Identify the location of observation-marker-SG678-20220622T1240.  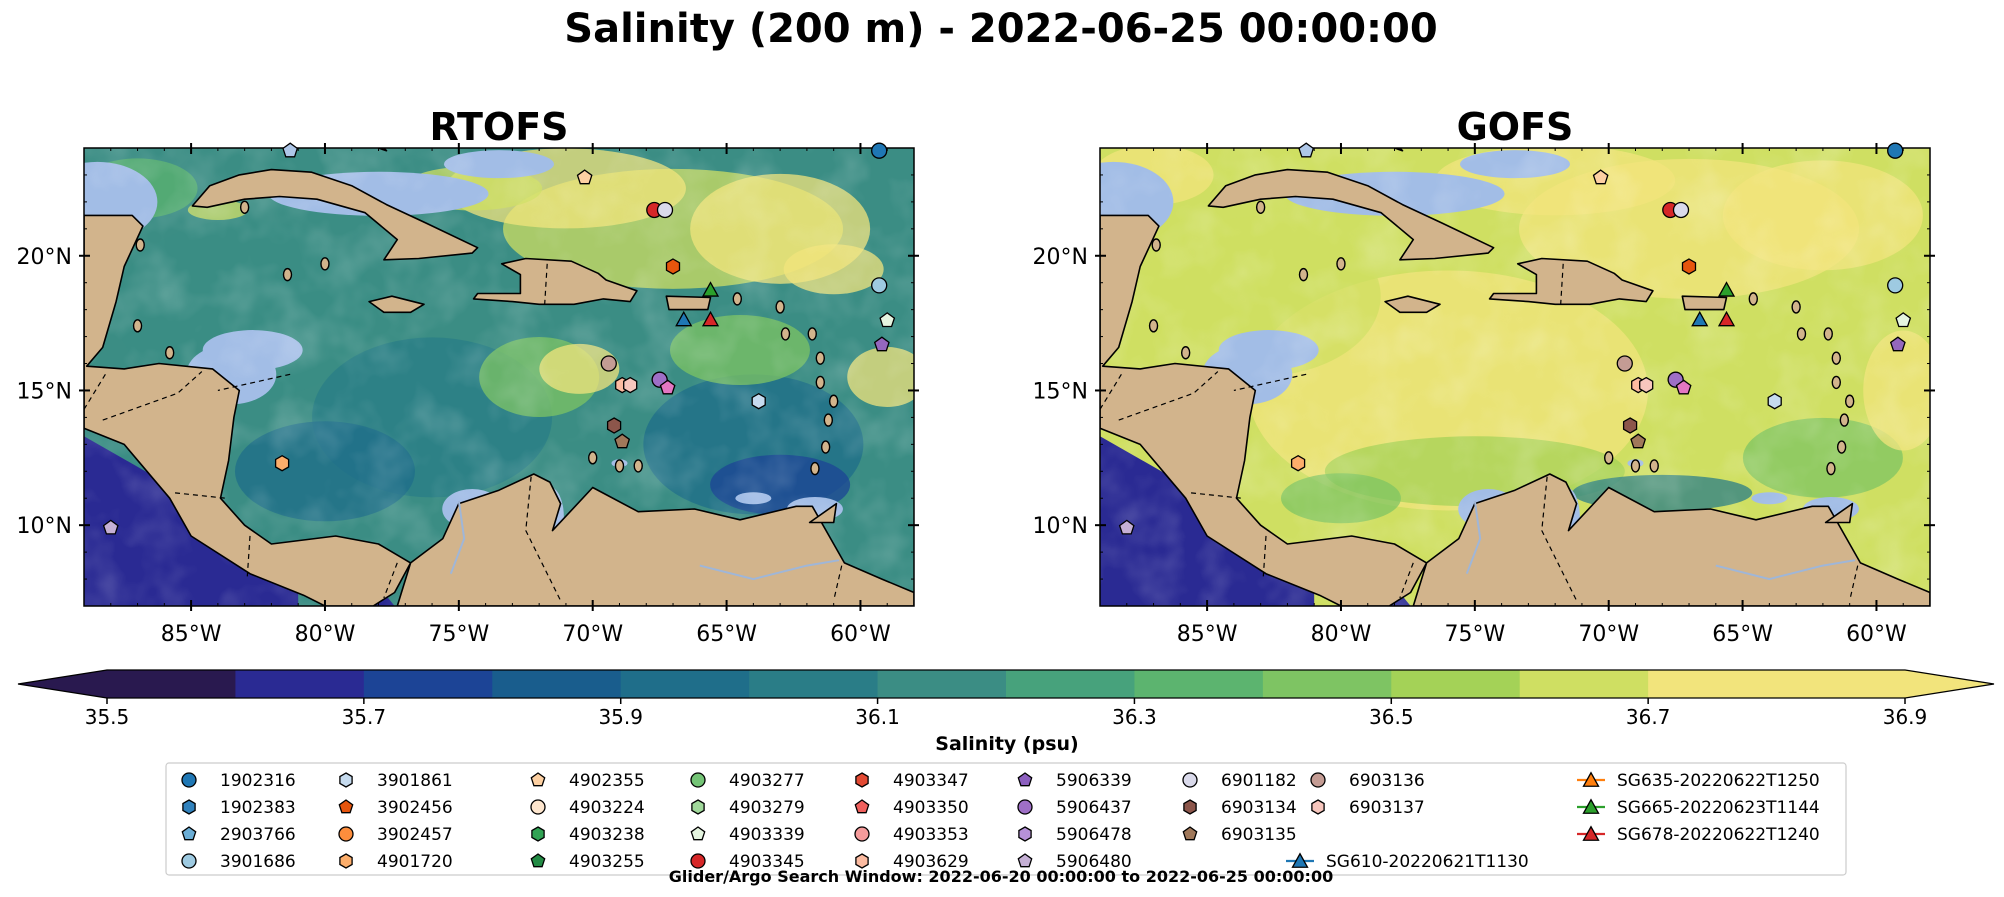
(710, 318).